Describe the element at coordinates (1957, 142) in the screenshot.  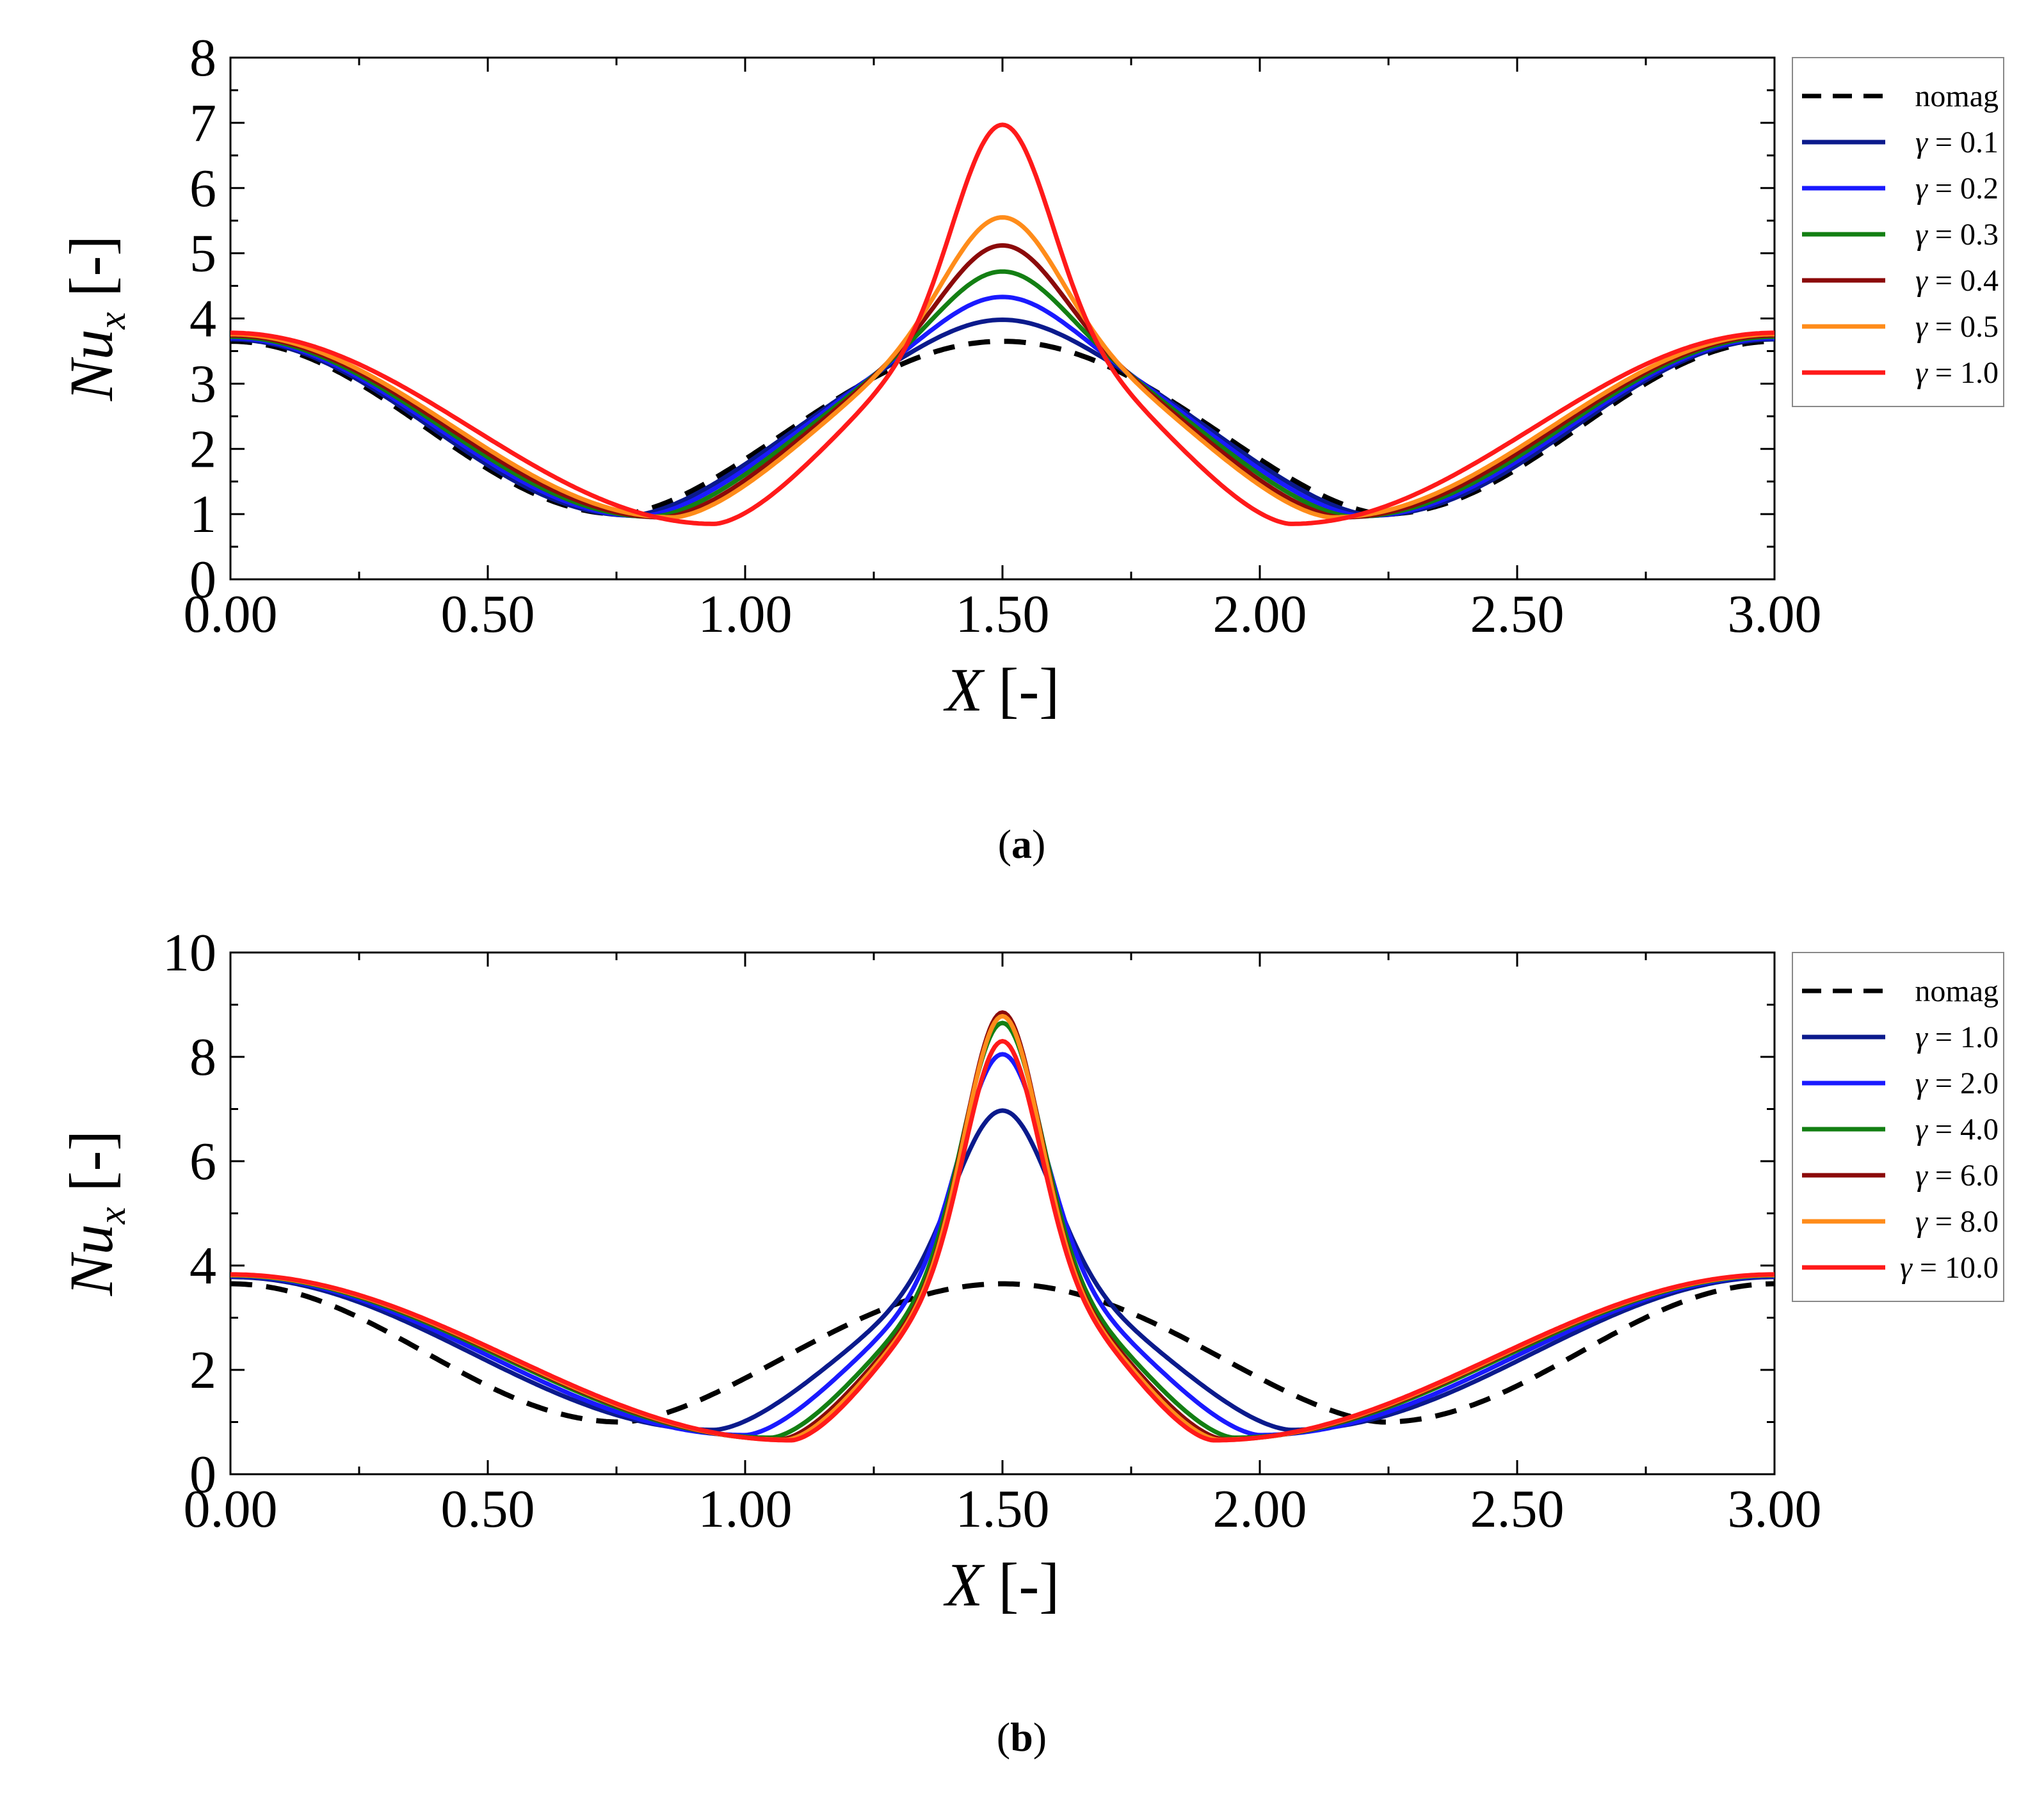
I see `legend-label: γ = 0.1` at that location.